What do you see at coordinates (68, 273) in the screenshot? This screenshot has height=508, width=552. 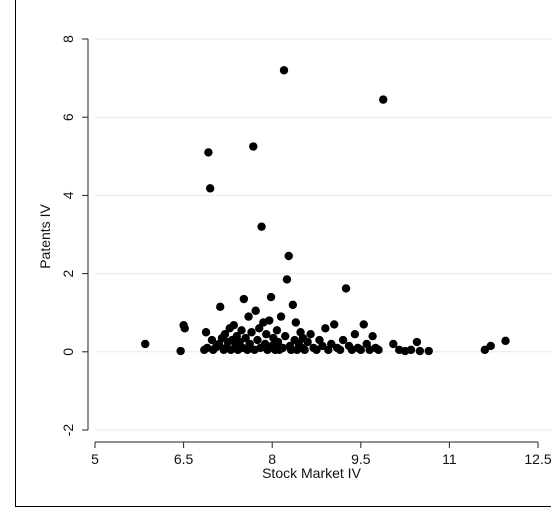 I see `y-tick-label-2: 2` at bounding box center [68, 273].